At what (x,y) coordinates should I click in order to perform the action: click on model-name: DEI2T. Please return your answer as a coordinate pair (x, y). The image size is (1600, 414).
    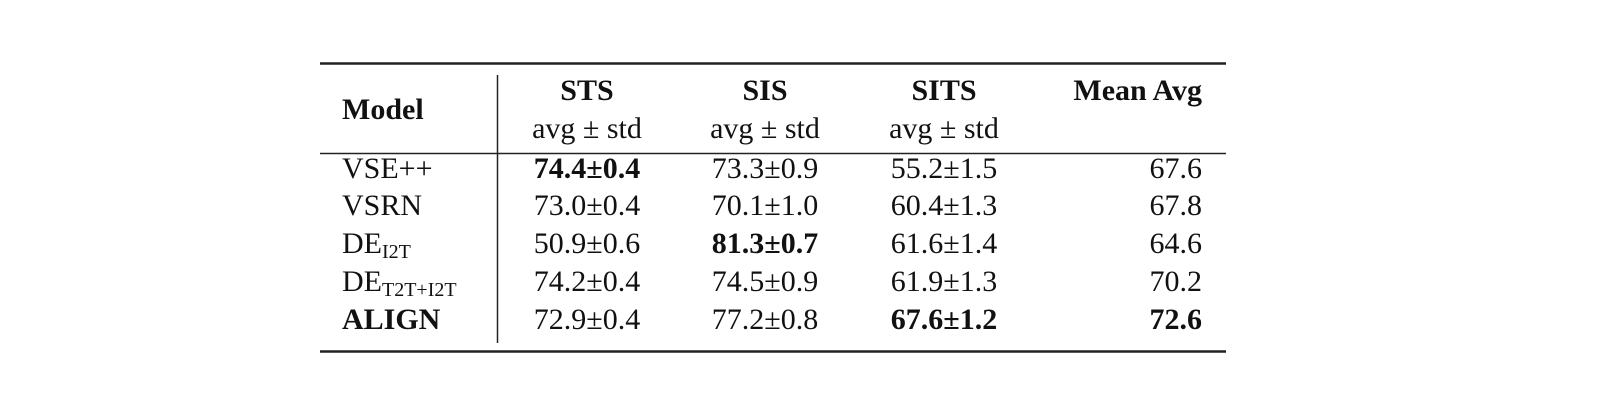
    Looking at the image, I should click on (376, 245).